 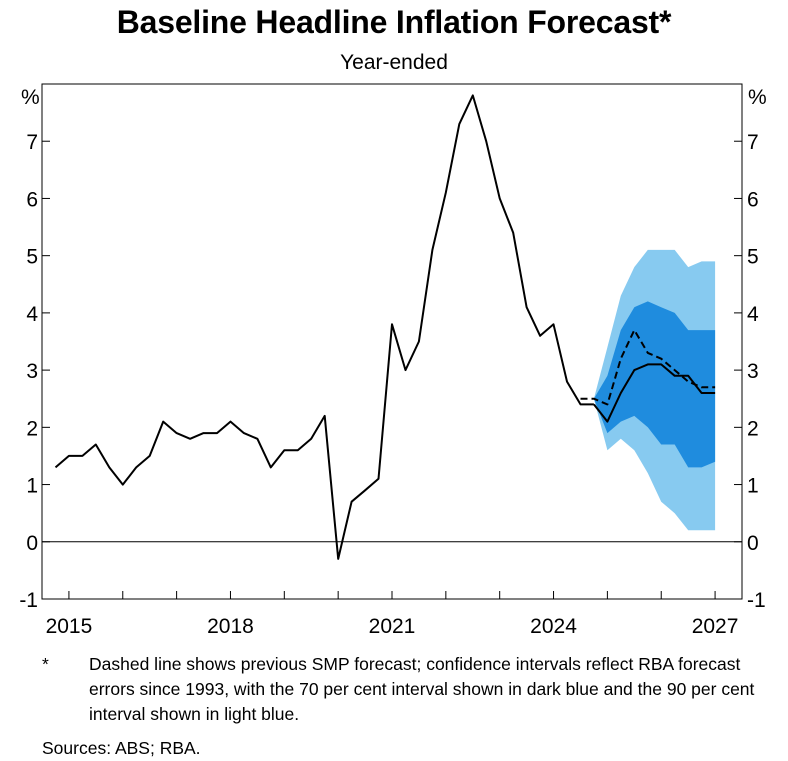 I want to click on confidence-bands, so click(x=654, y=390).